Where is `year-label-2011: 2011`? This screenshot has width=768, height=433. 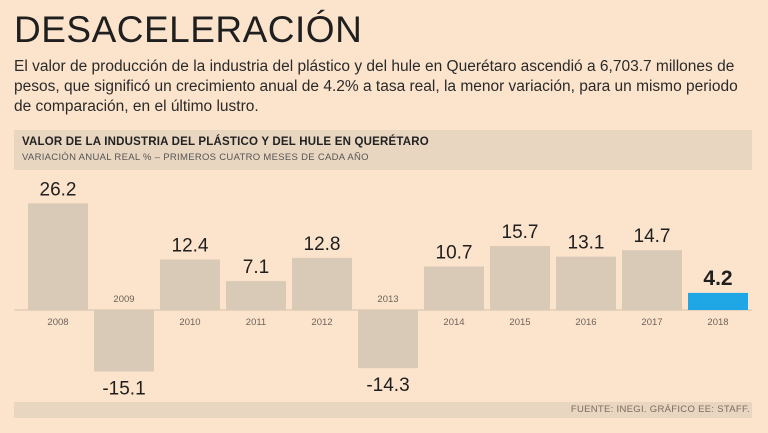 year-label-2011: 2011 is located at coordinates (256, 322).